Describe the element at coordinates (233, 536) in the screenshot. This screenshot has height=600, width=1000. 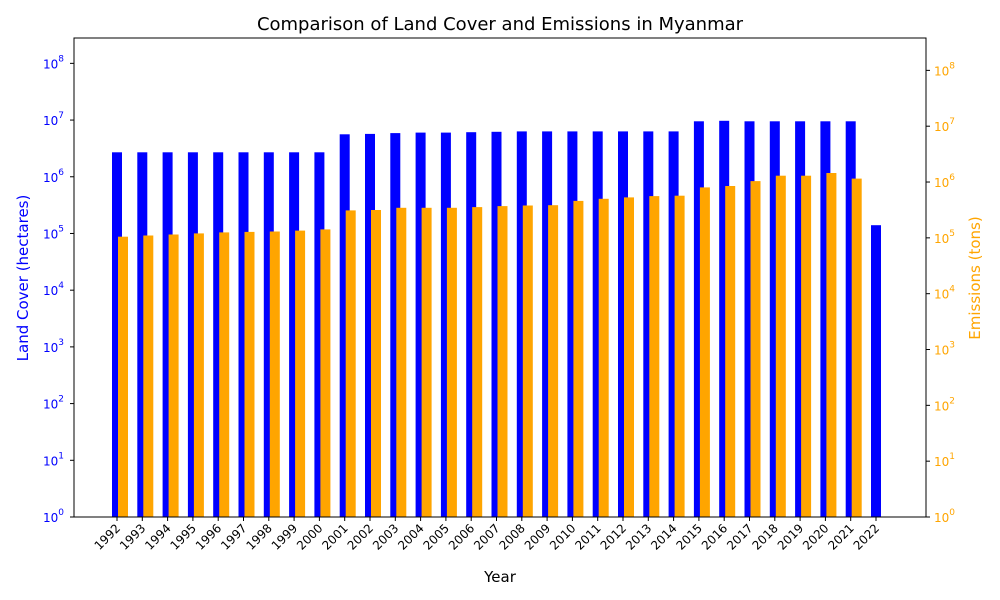
I see `x-tick-label: 1997` at that location.